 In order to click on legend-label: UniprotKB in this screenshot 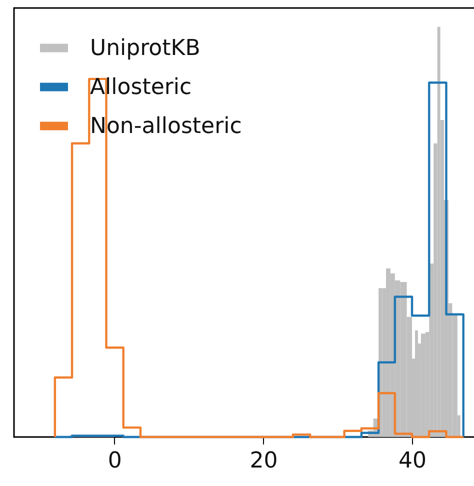, I will do `click(145, 48)`.